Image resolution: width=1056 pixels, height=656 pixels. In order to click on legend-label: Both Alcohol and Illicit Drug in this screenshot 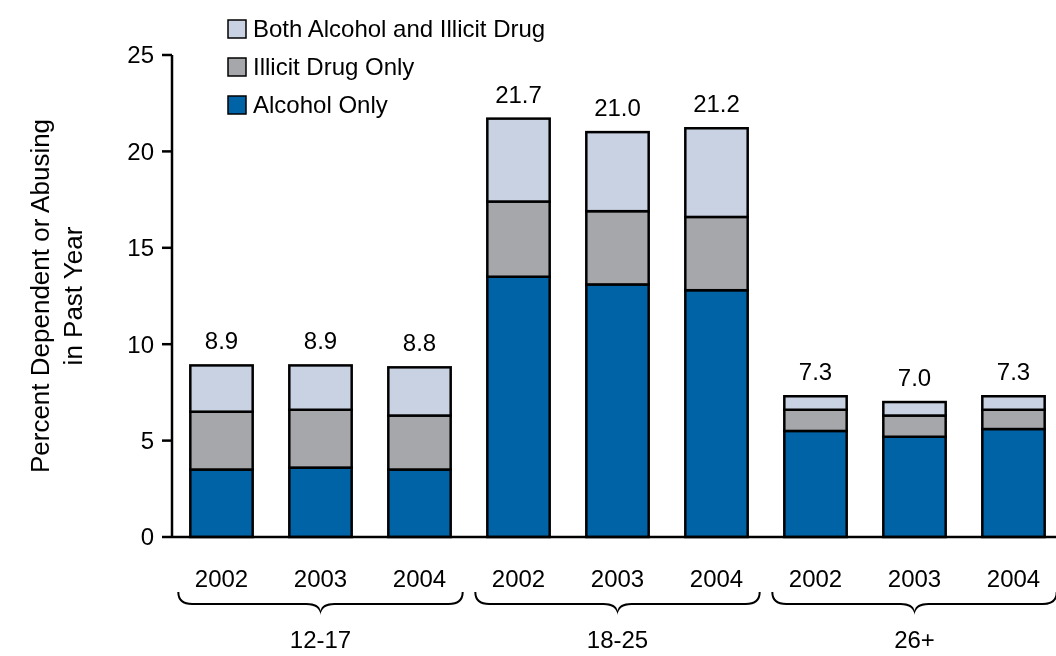, I will do `click(399, 29)`.